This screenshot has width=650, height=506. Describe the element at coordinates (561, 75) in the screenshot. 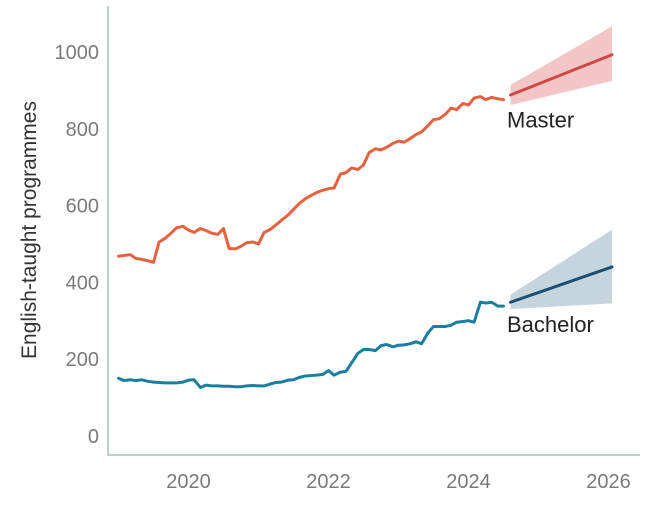

I see `master-forecast-line` at that location.